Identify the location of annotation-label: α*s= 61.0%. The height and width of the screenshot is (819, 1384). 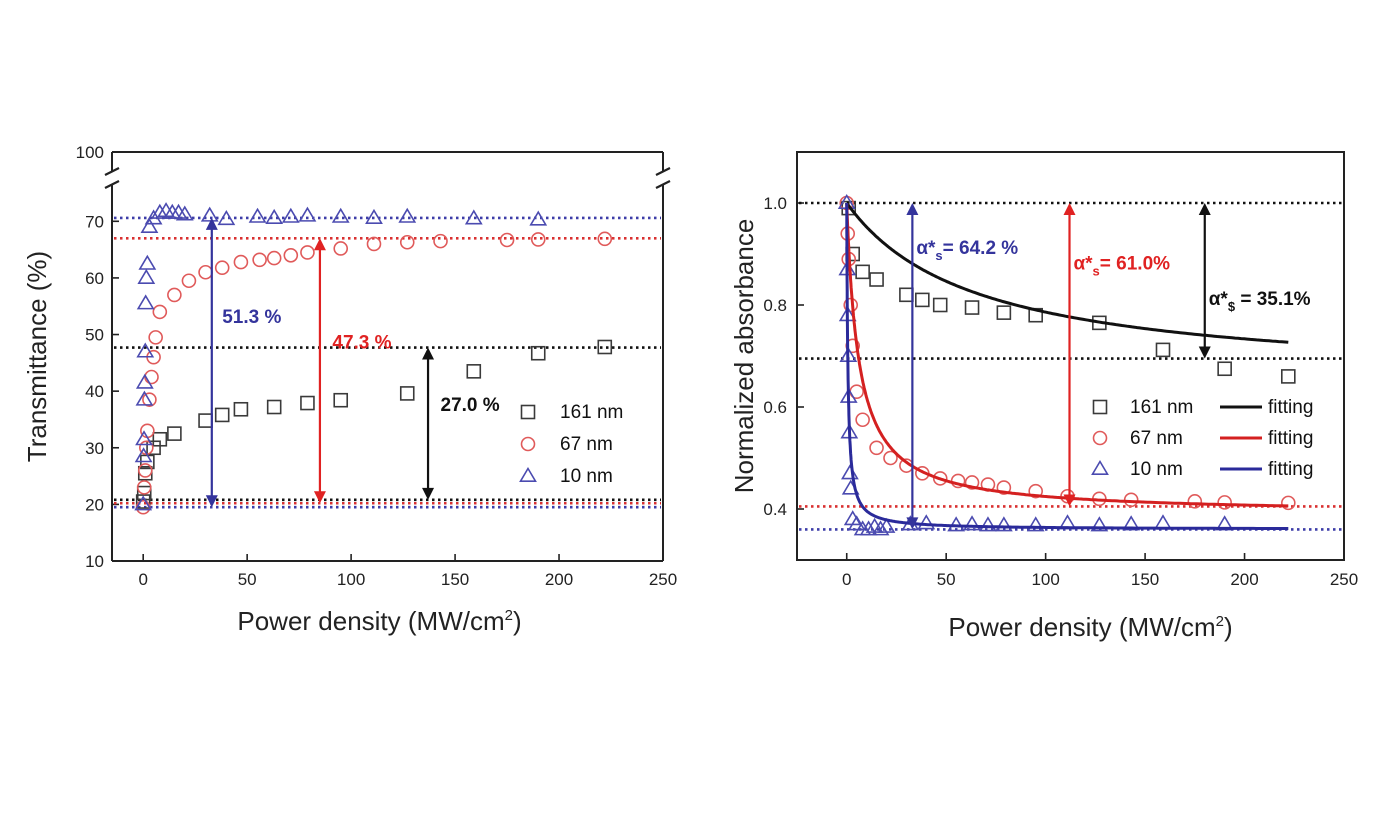
(1121, 265).